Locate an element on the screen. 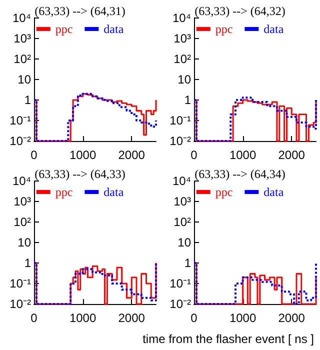 This screenshot has height=350, width=320. chart-title: (63,33) --> (64,33) is located at coordinates (80, 174).